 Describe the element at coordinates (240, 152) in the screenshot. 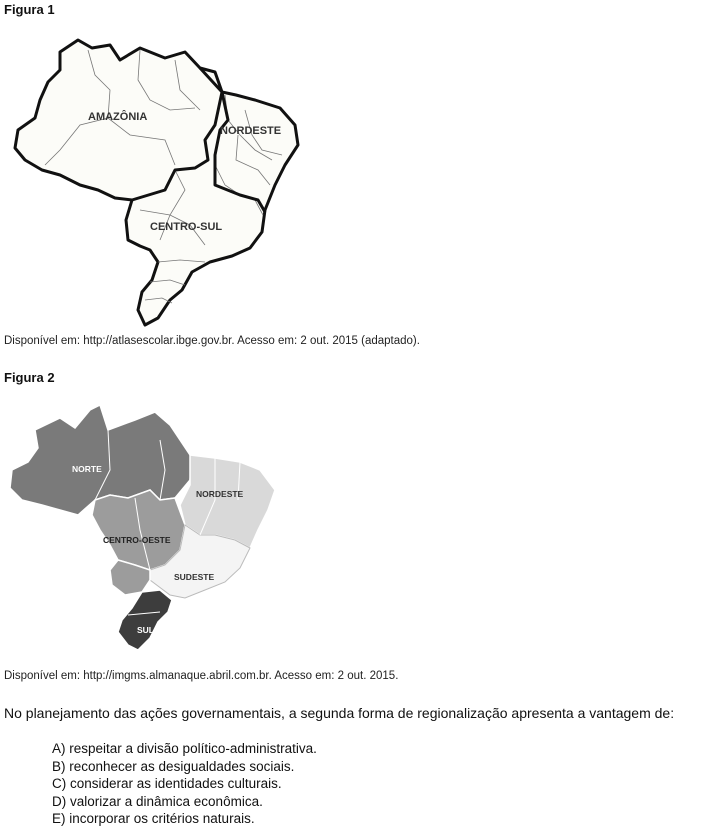

I see `nordeste-boundary` at that location.